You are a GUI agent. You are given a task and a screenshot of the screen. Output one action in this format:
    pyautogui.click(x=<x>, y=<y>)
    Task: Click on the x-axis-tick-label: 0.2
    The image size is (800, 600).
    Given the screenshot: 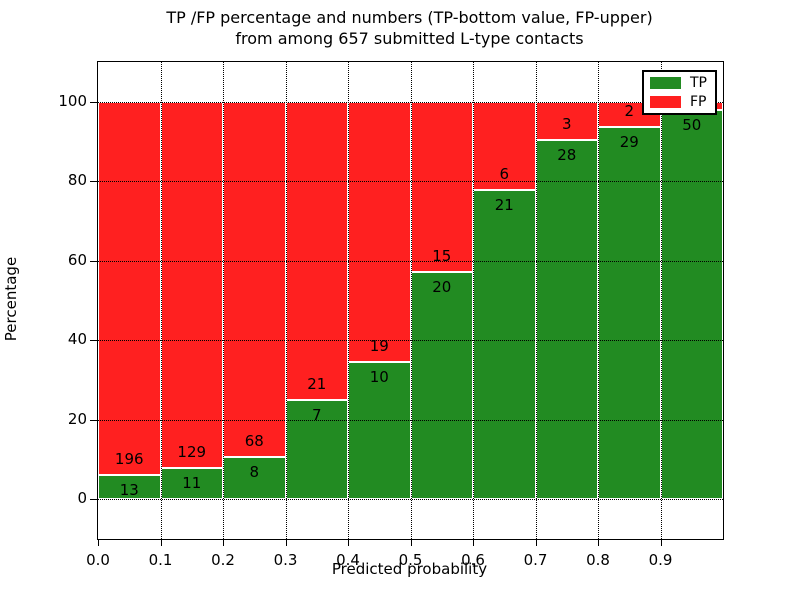 What is the action you would take?
    pyautogui.click(x=223, y=560)
    